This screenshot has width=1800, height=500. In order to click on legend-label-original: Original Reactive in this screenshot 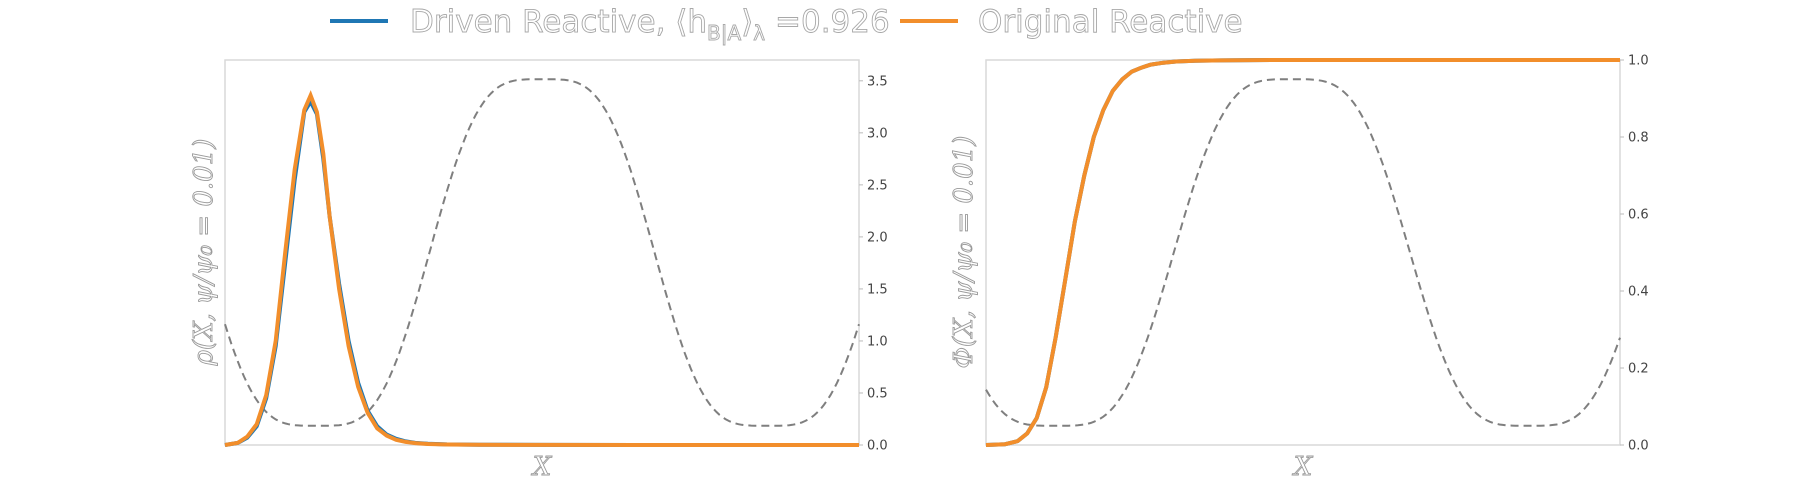, I will do `click(1110, 22)`.